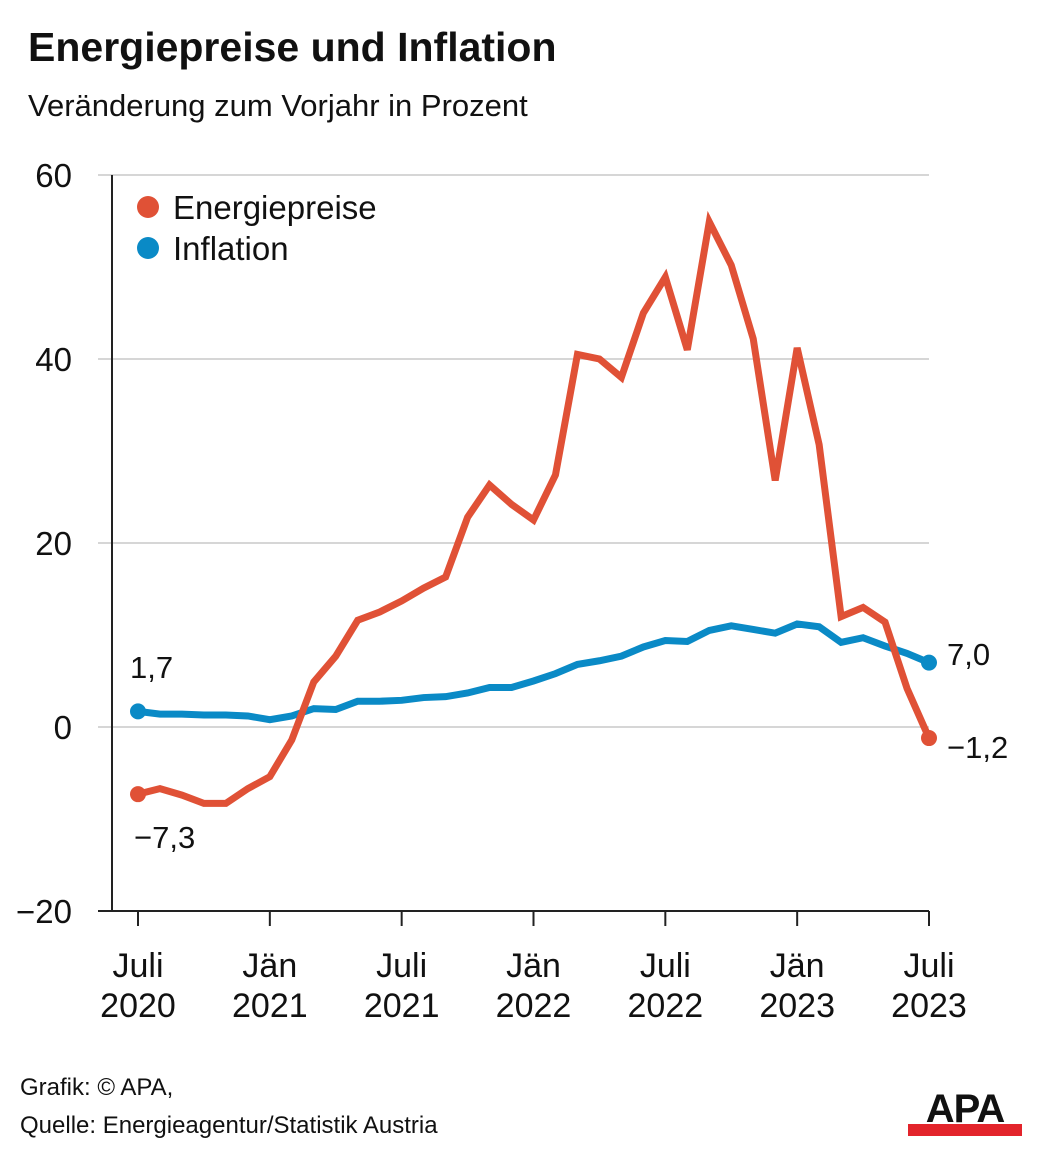 This screenshot has height=1160, width=1041. What do you see at coordinates (231, 248) in the screenshot?
I see `legend-label: Inflation` at bounding box center [231, 248].